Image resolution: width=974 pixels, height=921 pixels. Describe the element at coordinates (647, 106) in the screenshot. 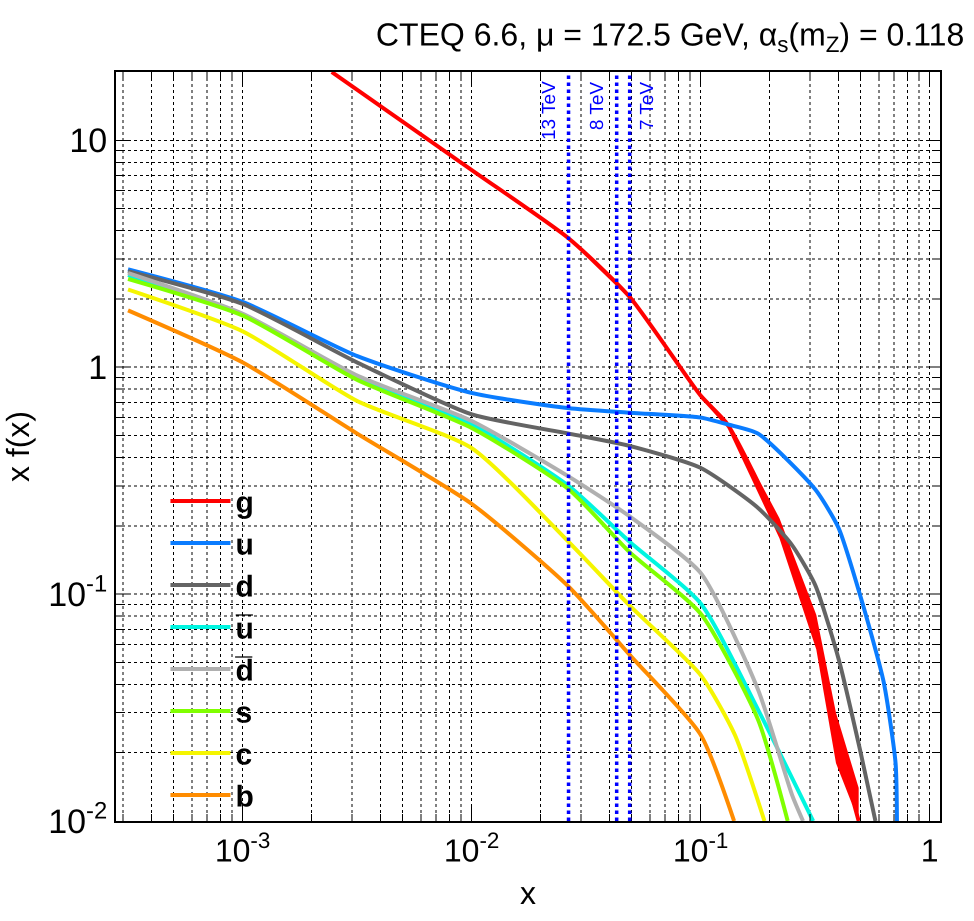

I see `ref-line-label: 7 TeV` at that location.